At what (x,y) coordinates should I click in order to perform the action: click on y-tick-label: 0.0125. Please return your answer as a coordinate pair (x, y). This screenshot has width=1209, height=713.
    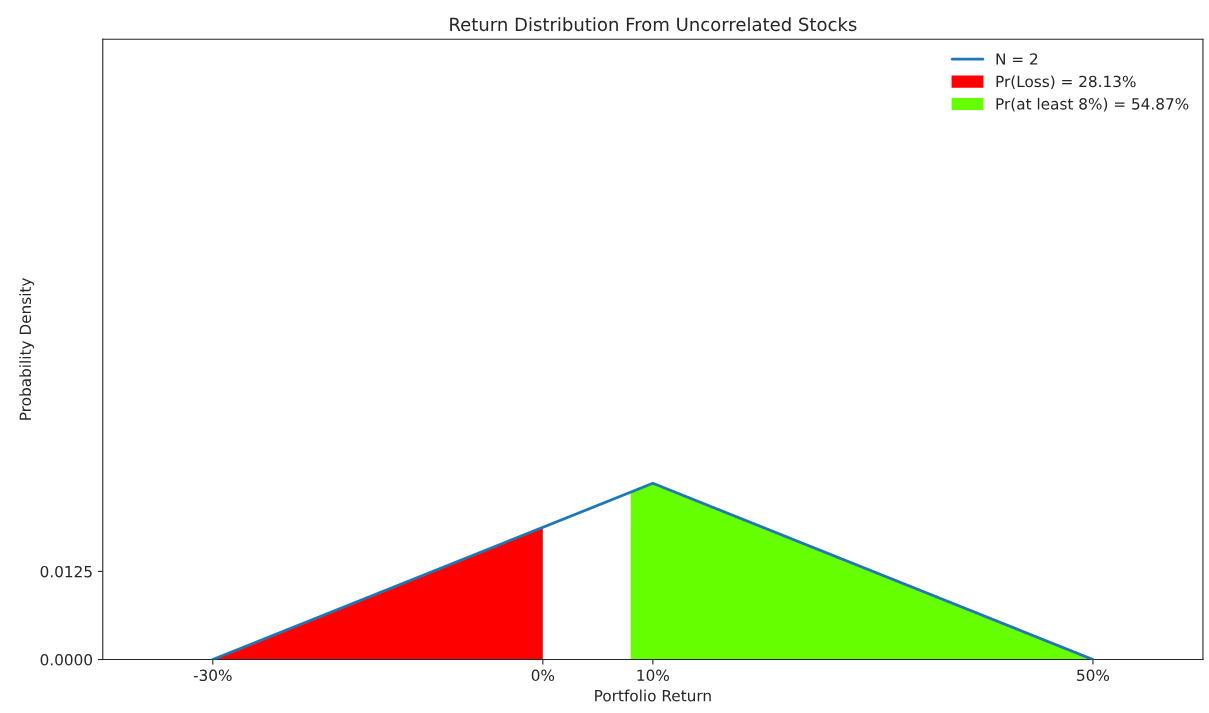
    Looking at the image, I should click on (66, 571).